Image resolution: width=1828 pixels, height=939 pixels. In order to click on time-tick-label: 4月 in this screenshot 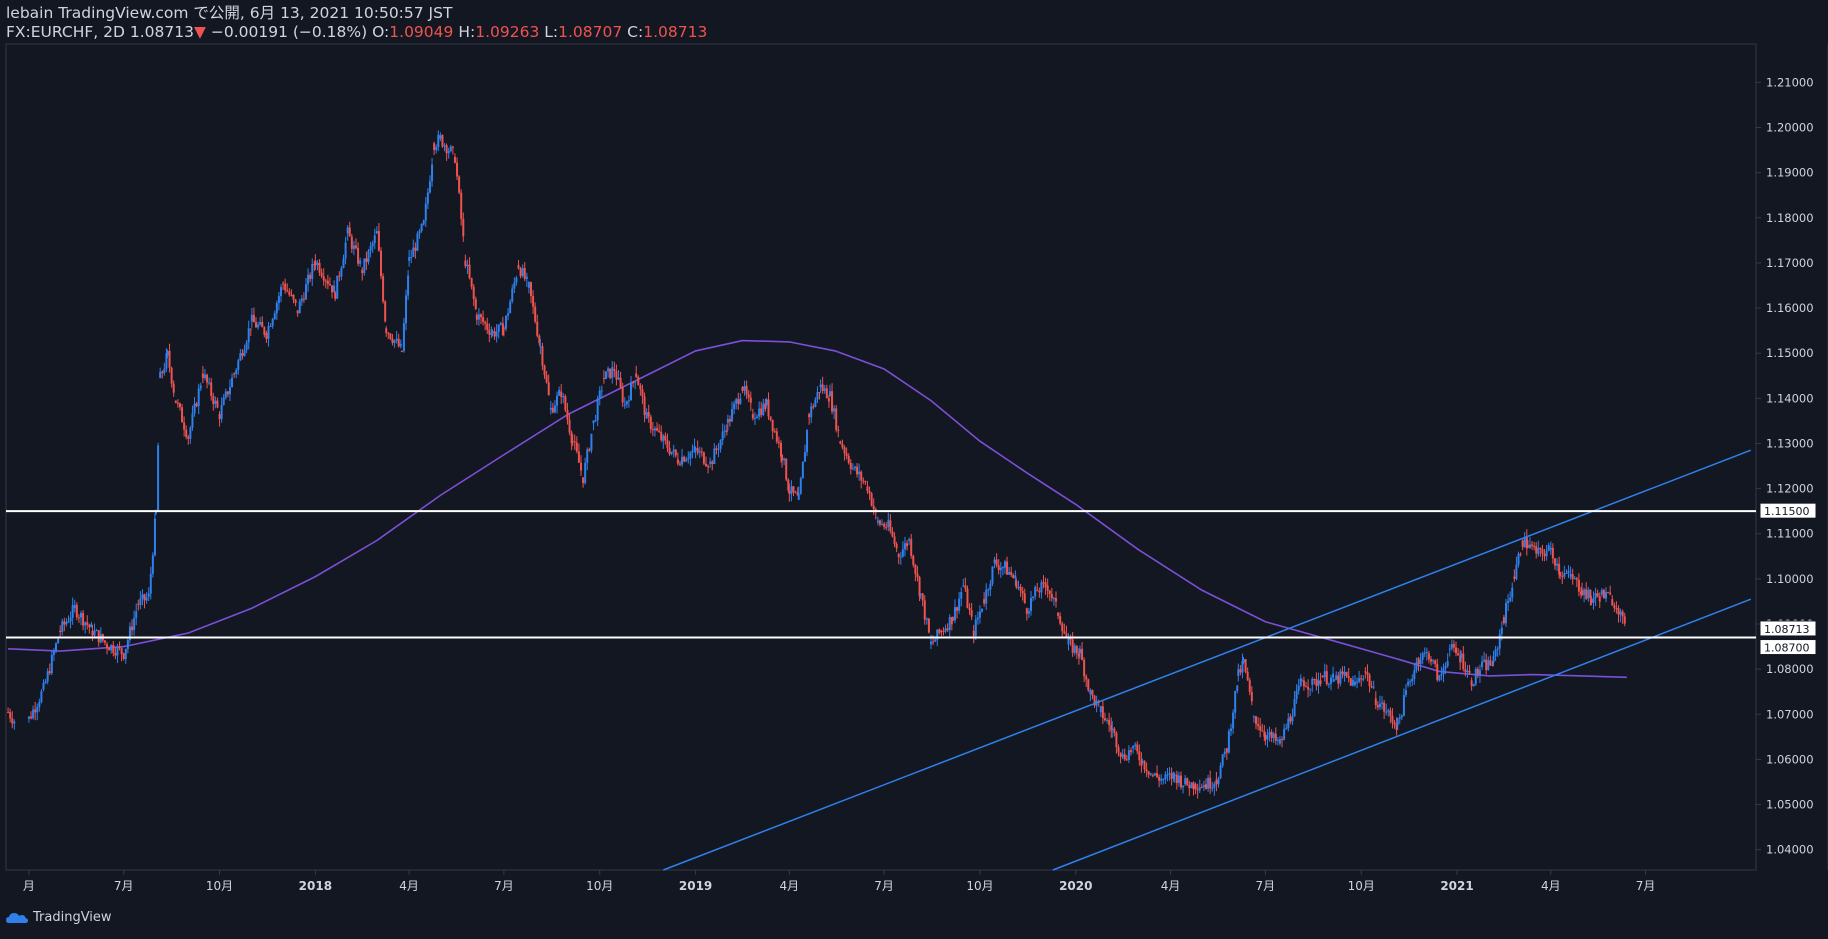, I will do `click(790, 886)`.